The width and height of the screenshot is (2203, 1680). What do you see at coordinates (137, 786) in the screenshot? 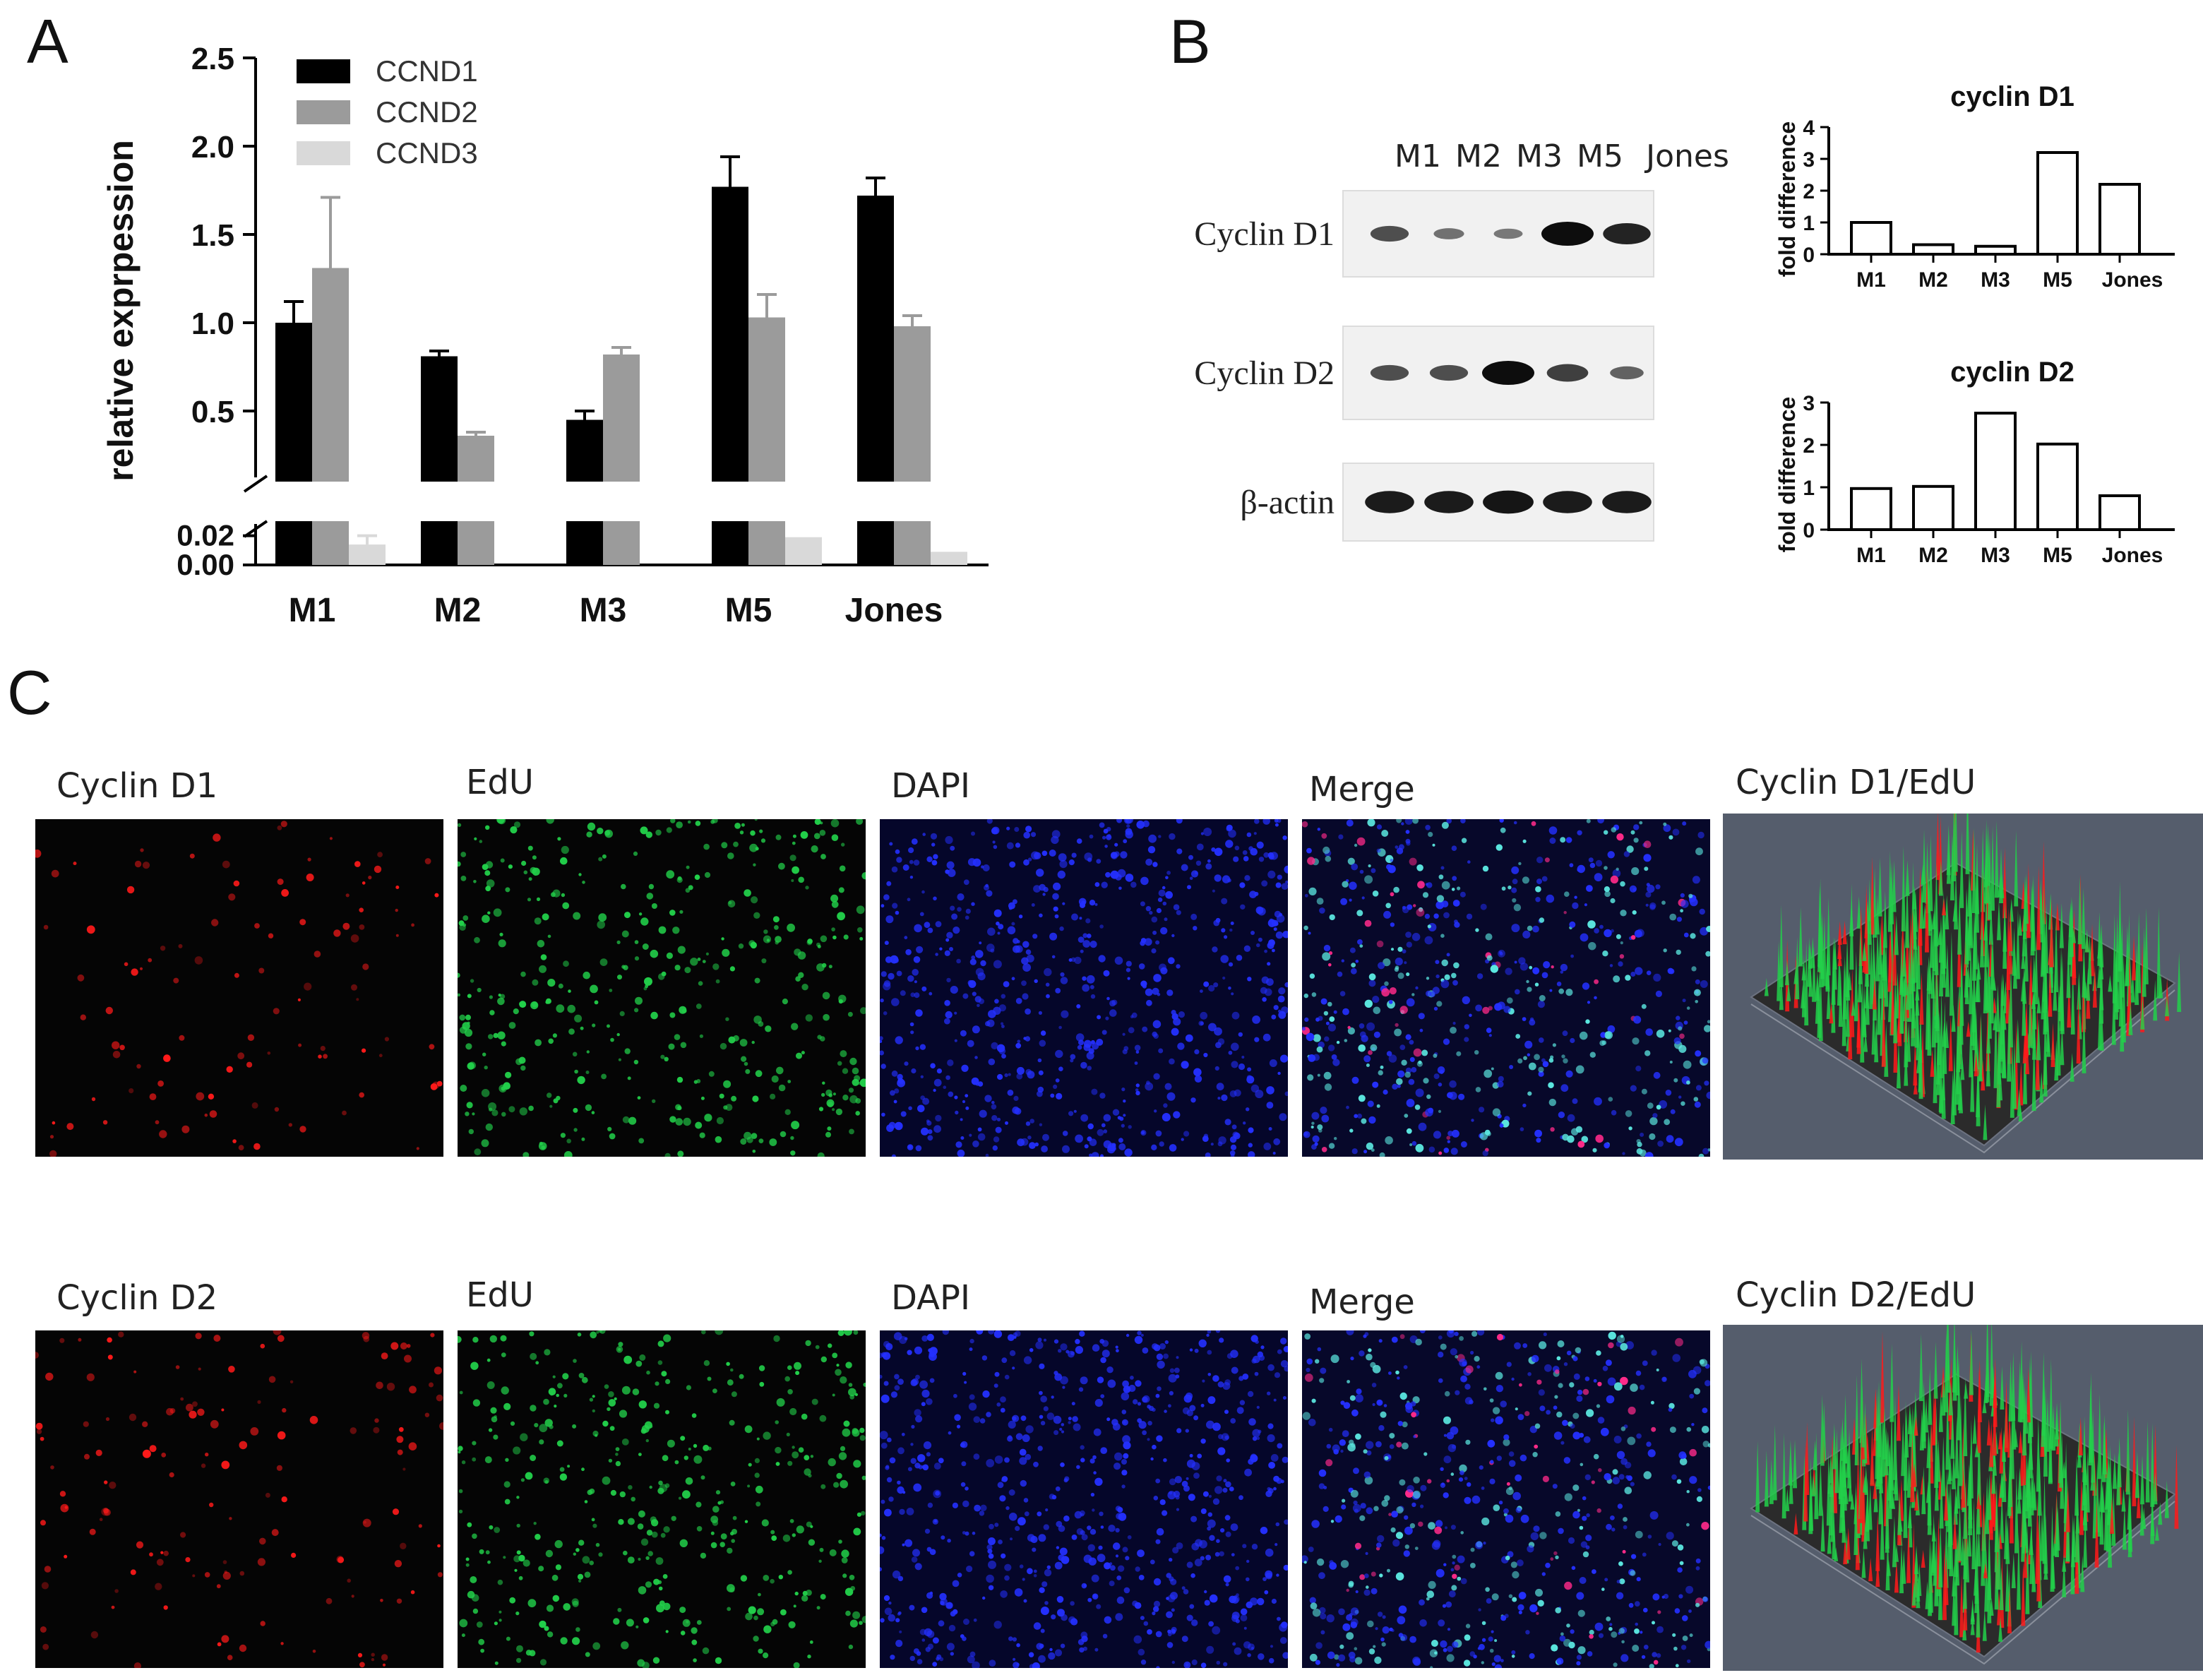
I see `micro-label-r1-cyclin-d1: Cyclin D1` at bounding box center [137, 786].